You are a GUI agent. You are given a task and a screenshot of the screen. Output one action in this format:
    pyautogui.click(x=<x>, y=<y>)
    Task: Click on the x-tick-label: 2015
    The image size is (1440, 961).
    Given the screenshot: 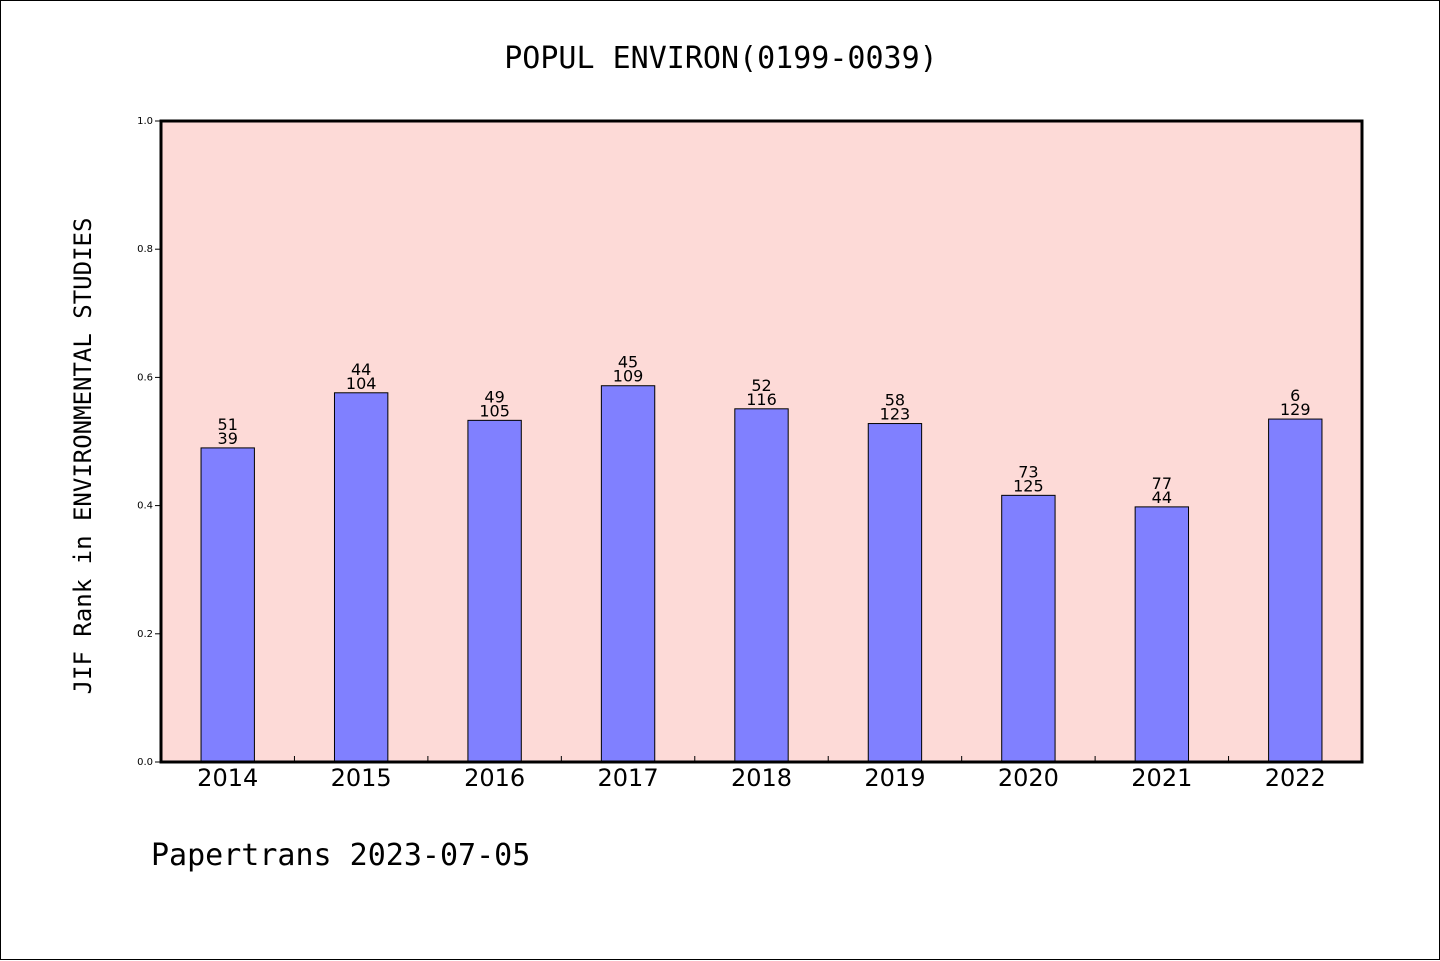 What is the action you would take?
    pyautogui.click(x=361, y=778)
    